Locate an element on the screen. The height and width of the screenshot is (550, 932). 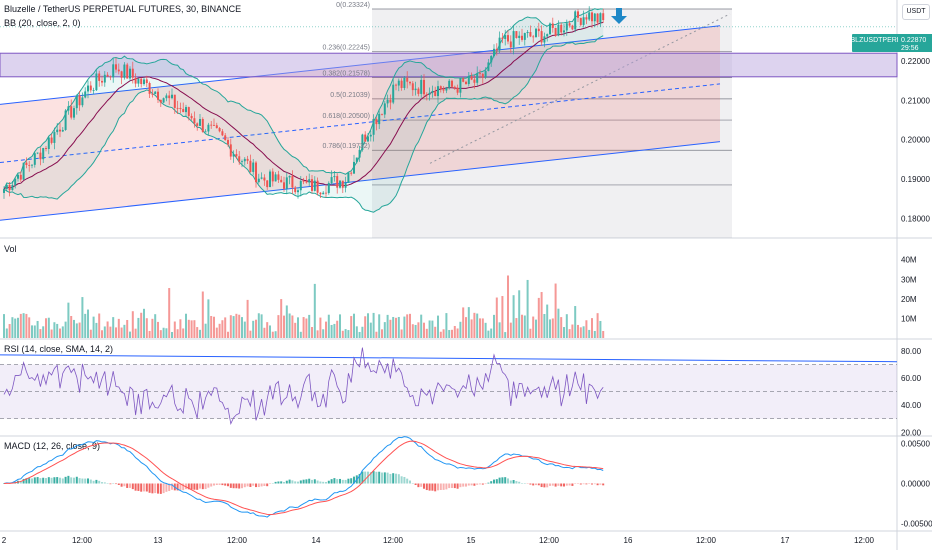
bb-indicator-label: BB (20, close, 2, 0) is located at coordinates (42, 23).